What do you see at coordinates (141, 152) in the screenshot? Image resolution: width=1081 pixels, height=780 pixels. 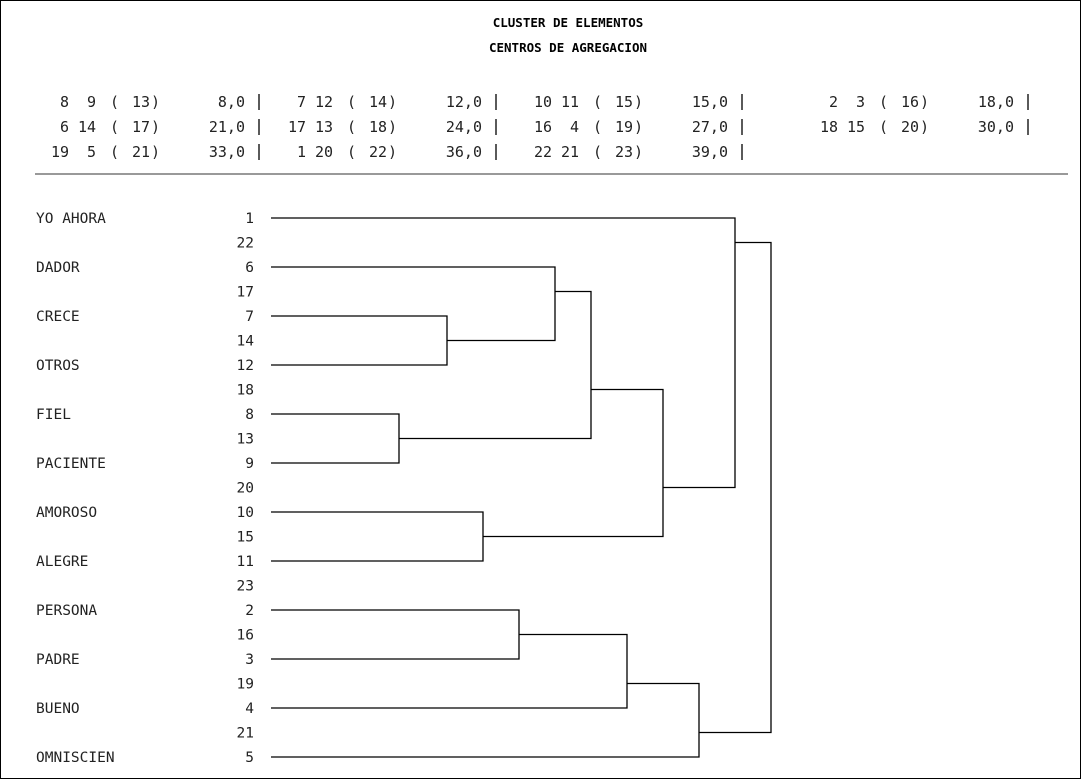 I see `agg-node: 21` at bounding box center [141, 152].